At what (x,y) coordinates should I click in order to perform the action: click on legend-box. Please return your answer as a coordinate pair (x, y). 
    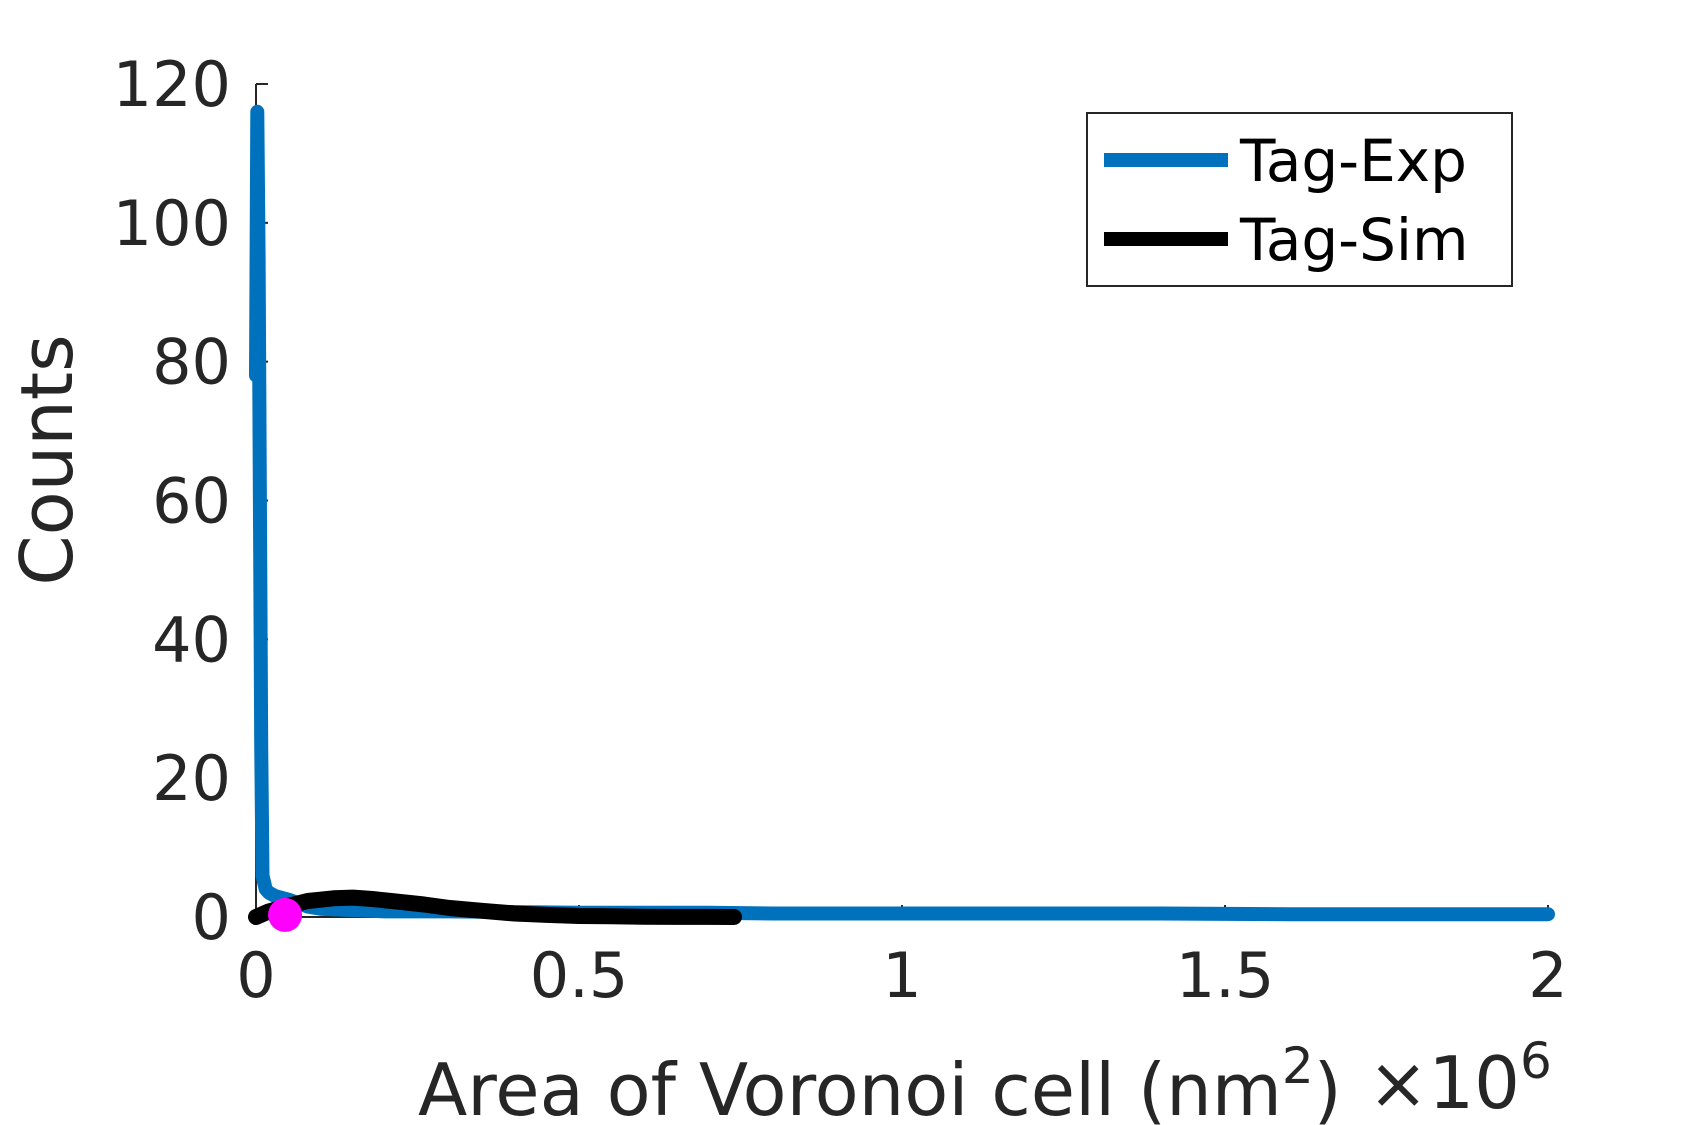
    Looking at the image, I should click on (1299, 199).